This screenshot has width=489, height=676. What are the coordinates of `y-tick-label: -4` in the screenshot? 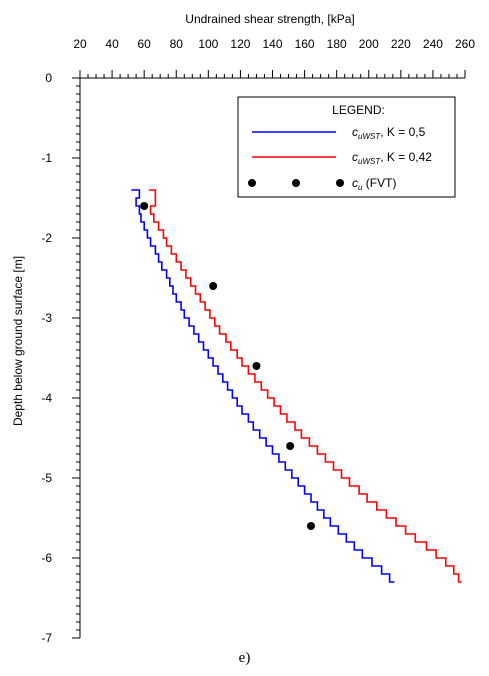 It's located at (46, 398).